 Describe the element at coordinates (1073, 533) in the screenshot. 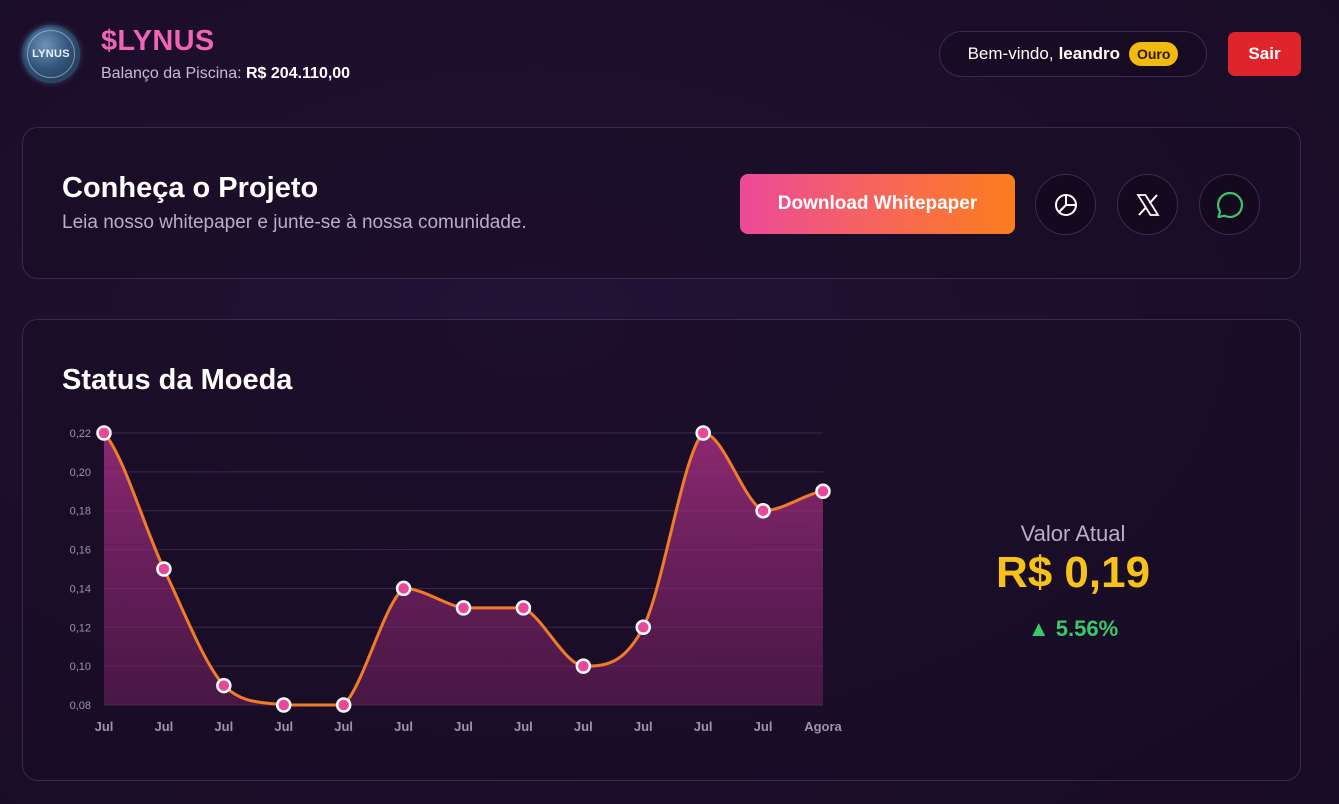

I see `current-value-label: Valor Atual` at that location.